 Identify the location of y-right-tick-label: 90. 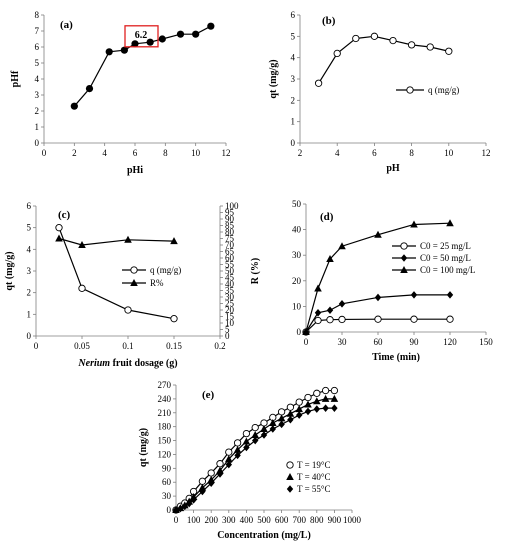
(230, 219).